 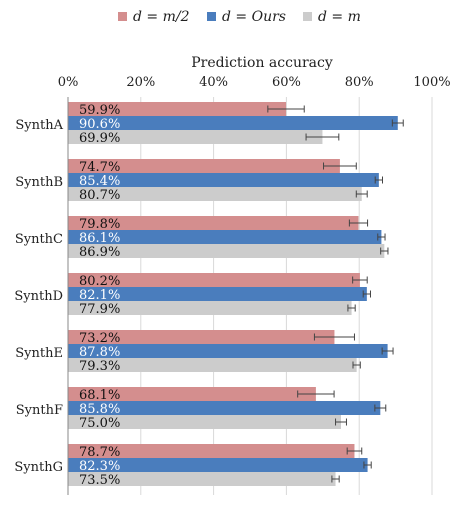 What do you see at coordinates (38, 467) in the screenshot?
I see `category-label-SynthG: SynthG` at bounding box center [38, 467].